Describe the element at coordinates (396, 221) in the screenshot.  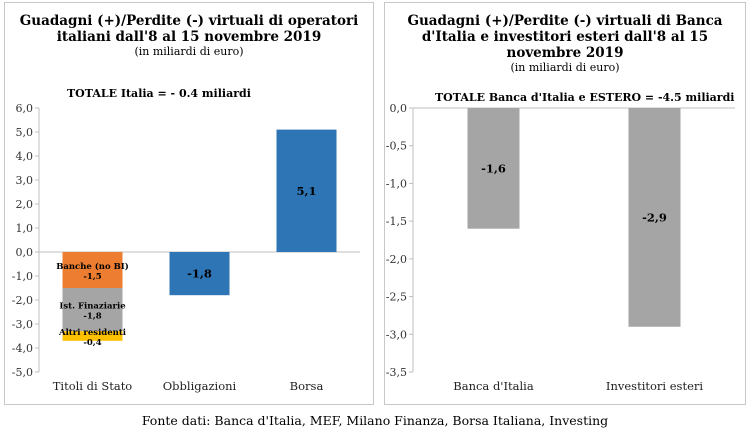
I see `y-tick-label: -1,5` at that location.